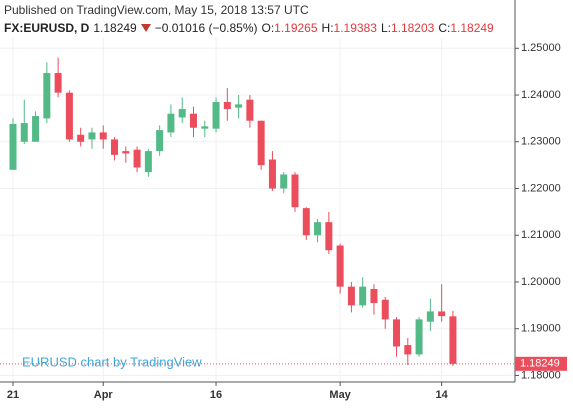  What do you see at coordinates (472, 28) in the screenshot?
I see `c: 1.18249` at bounding box center [472, 28].